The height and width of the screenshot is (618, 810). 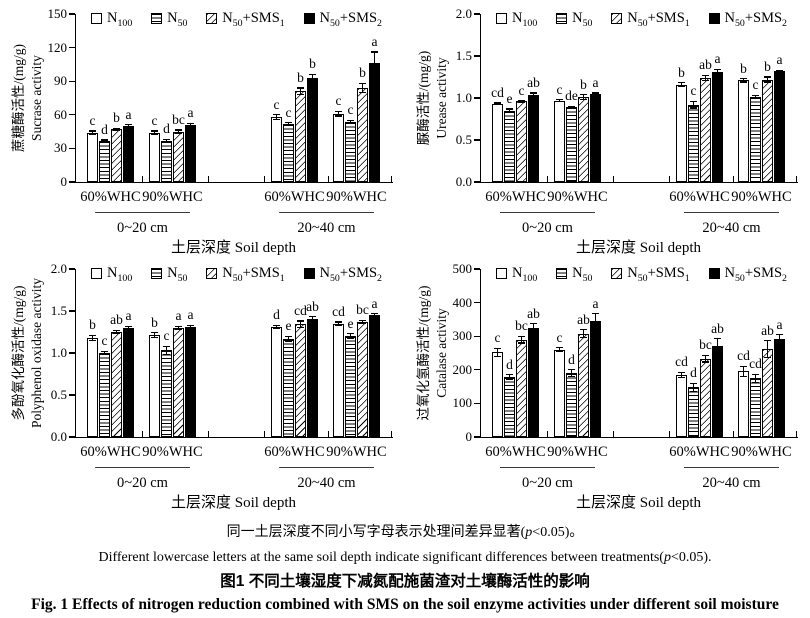 What do you see at coordinates (658, 19) in the screenshot?
I see `legend-label: N50+SMS1` at bounding box center [658, 19].